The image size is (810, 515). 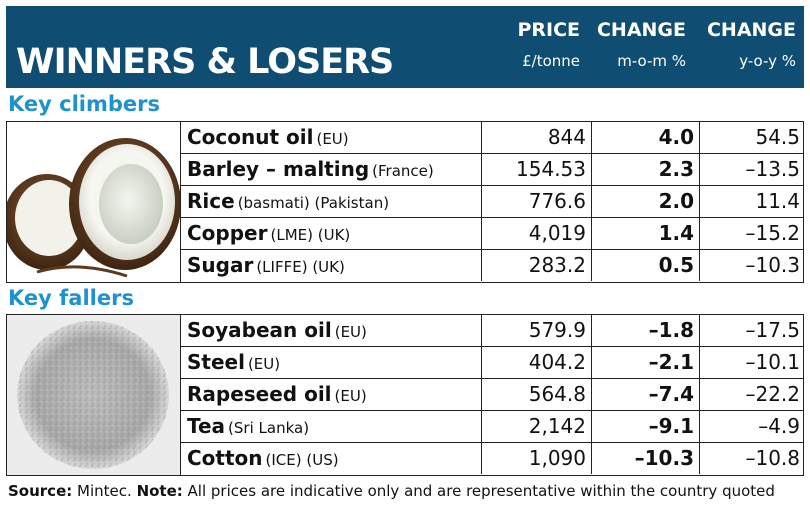 I want to click on yoy-change-value: –17.5, so click(x=752, y=330).